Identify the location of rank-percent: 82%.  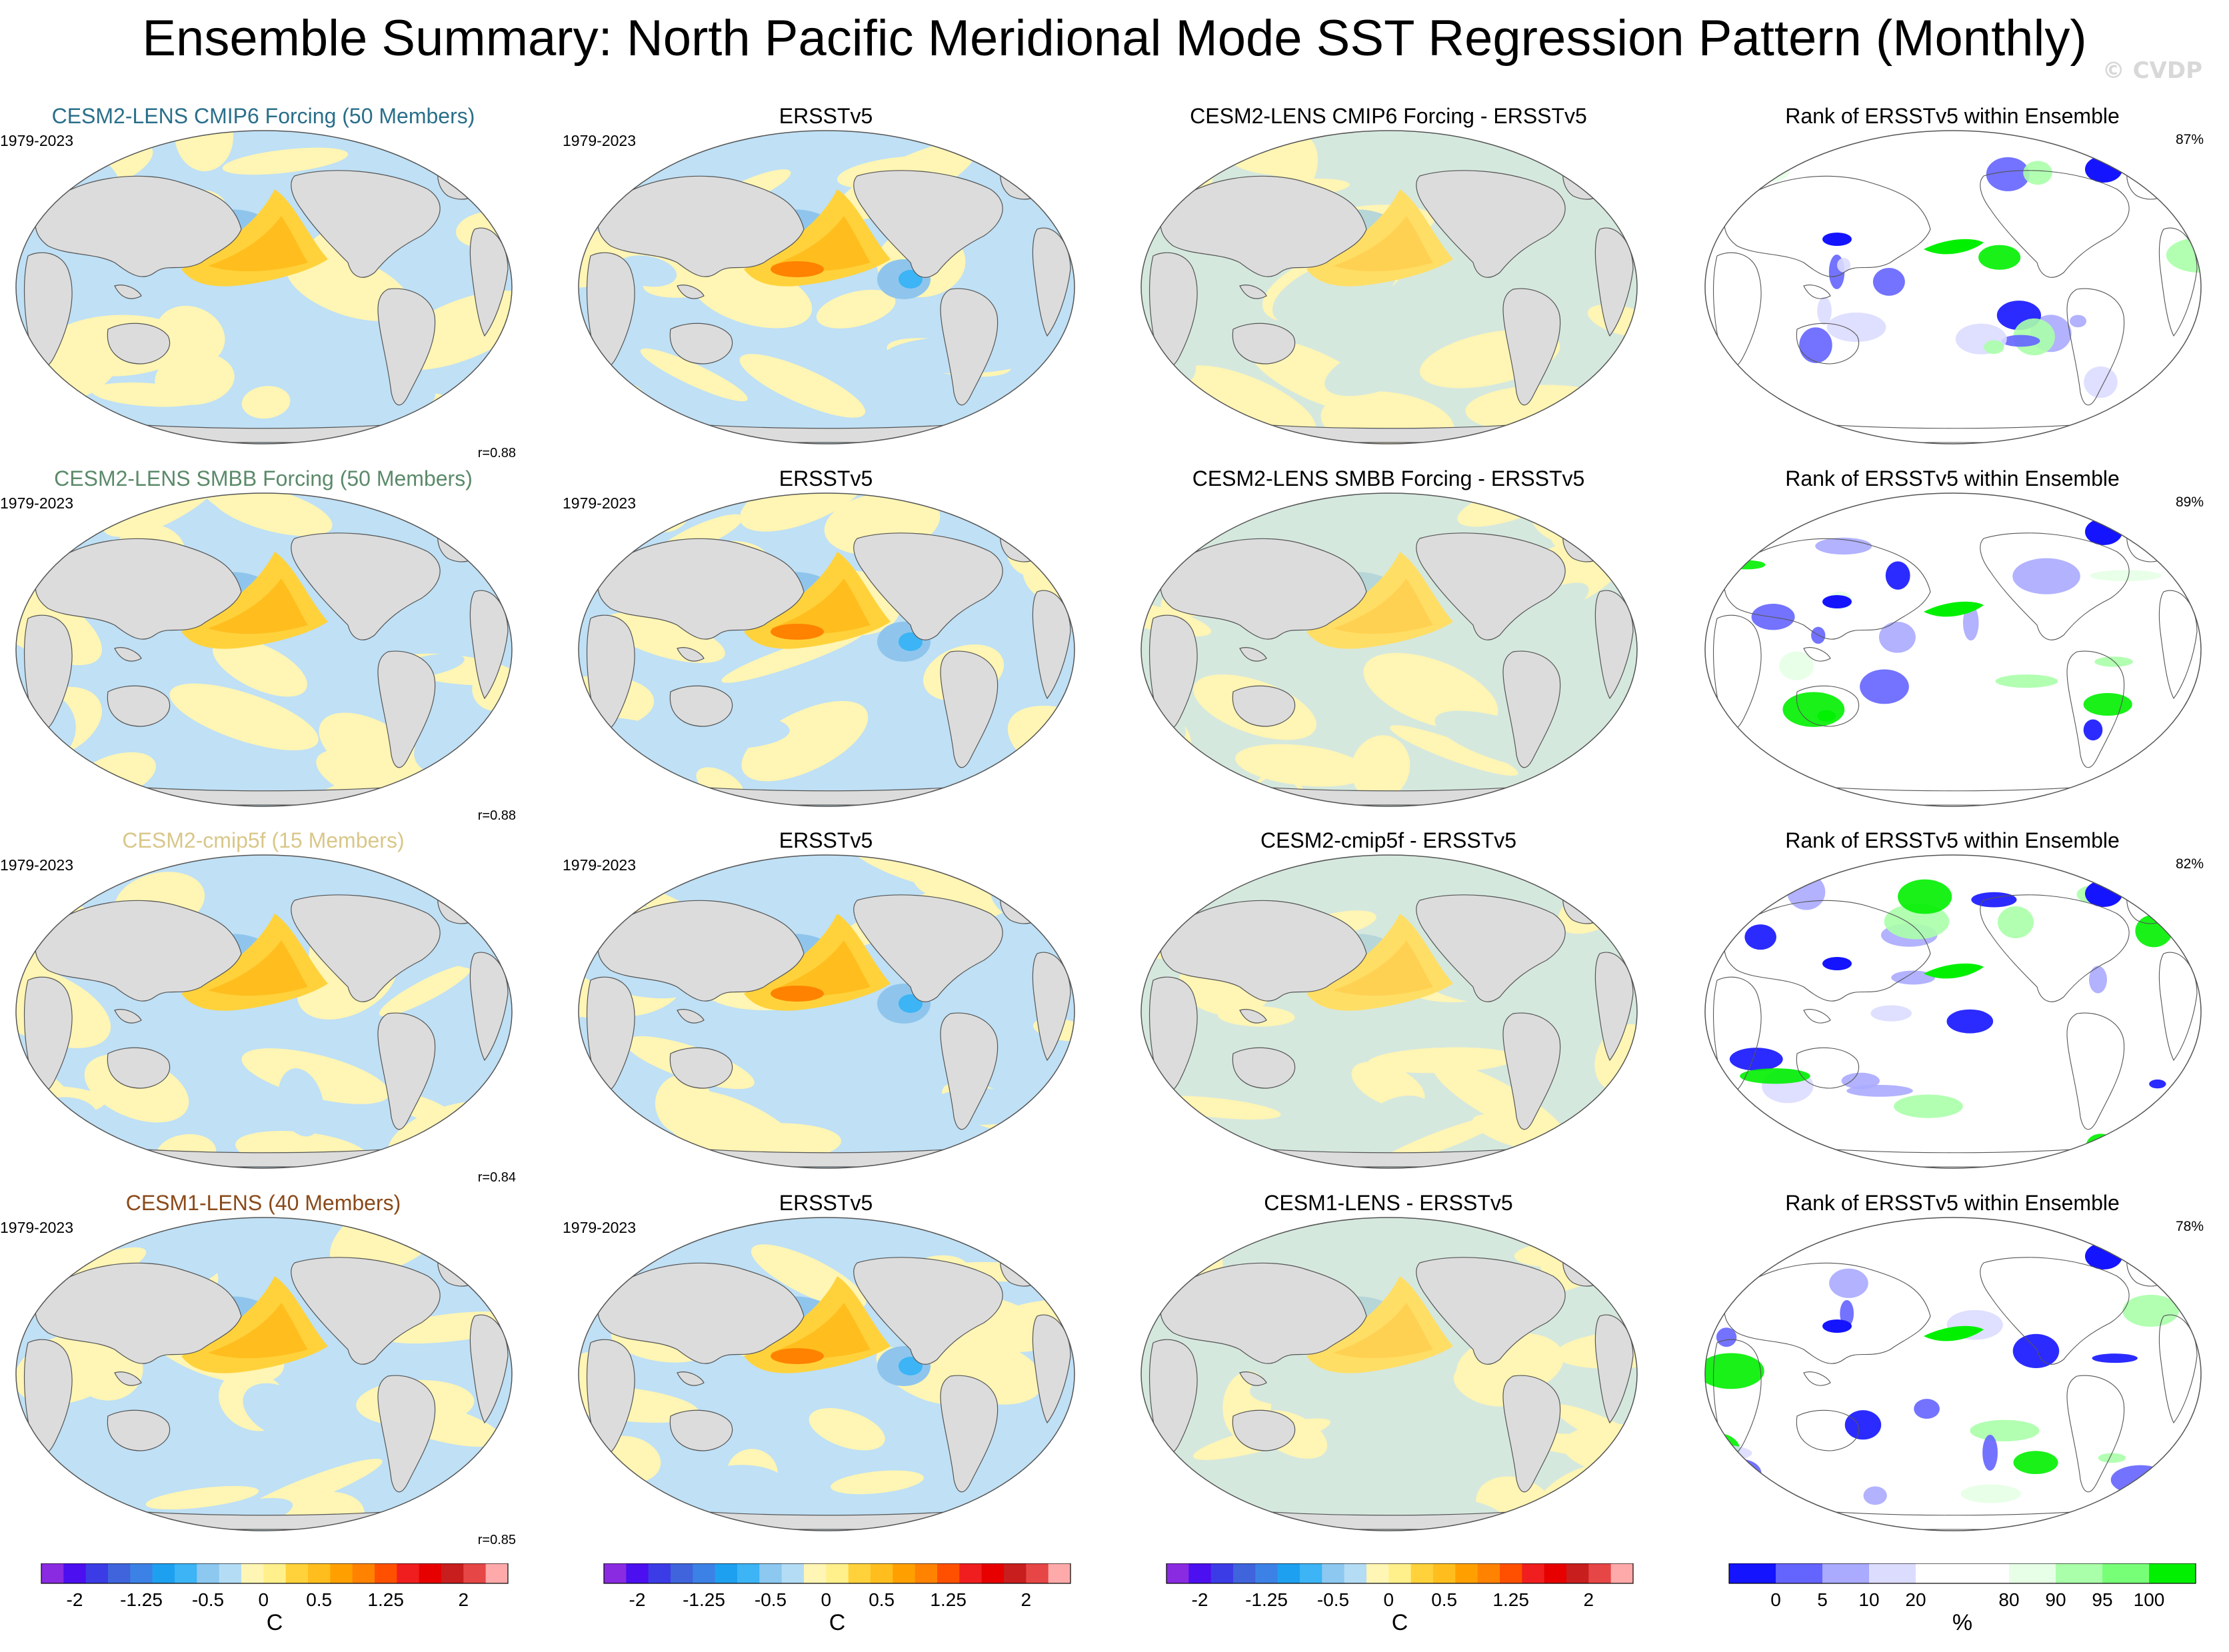
(2189, 864).